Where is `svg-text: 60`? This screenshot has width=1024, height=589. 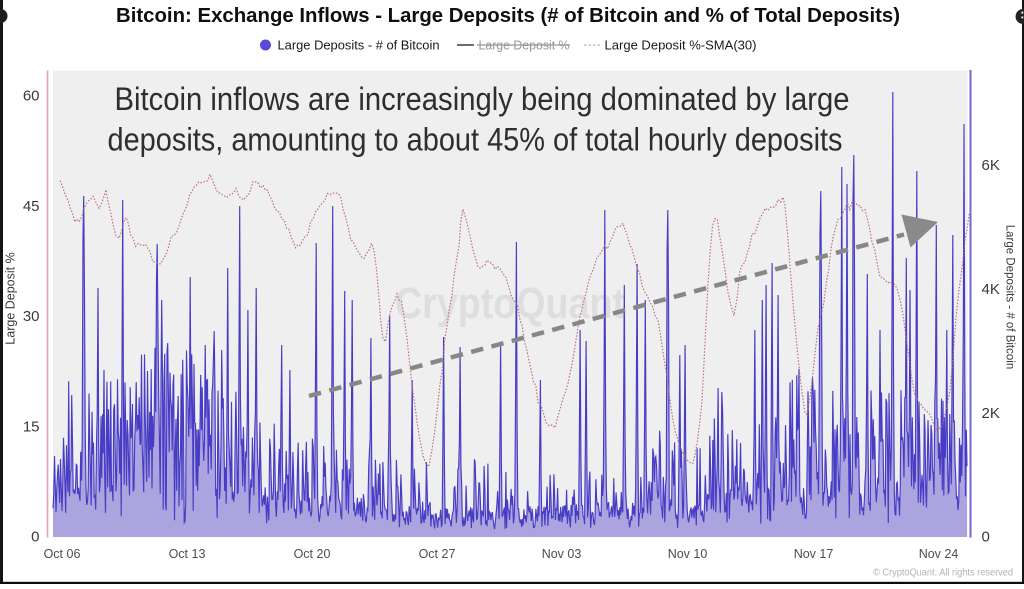
svg-text: 60 is located at coordinates (31, 96).